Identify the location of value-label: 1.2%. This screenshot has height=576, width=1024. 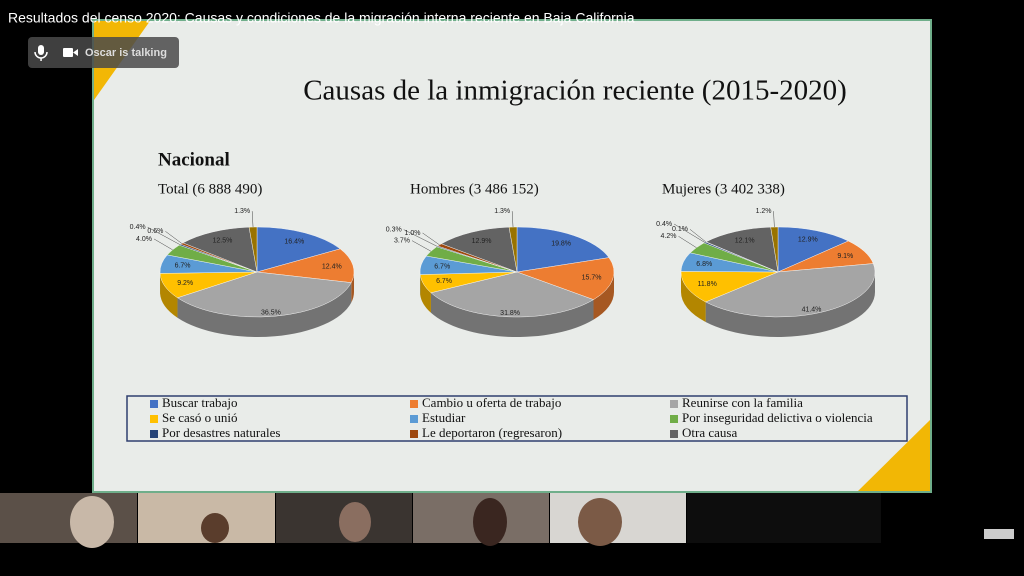
(764, 211).